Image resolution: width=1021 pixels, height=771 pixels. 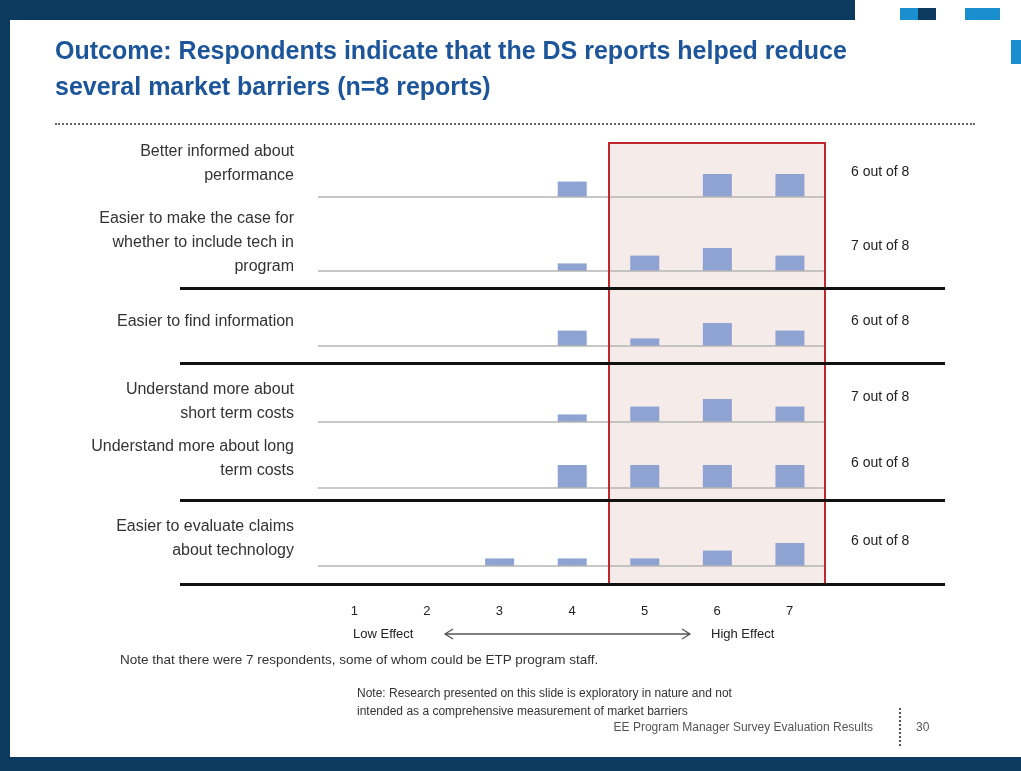 I want to click on x-tick-label: 2, so click(x=427, y=611).